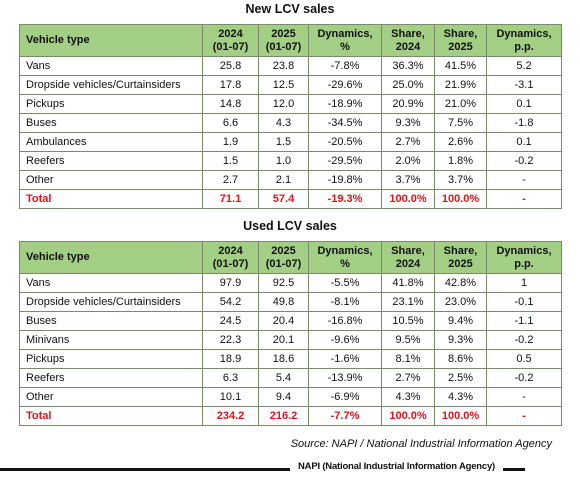  I want to click on value-cell: 57.4, so click(283, 199).